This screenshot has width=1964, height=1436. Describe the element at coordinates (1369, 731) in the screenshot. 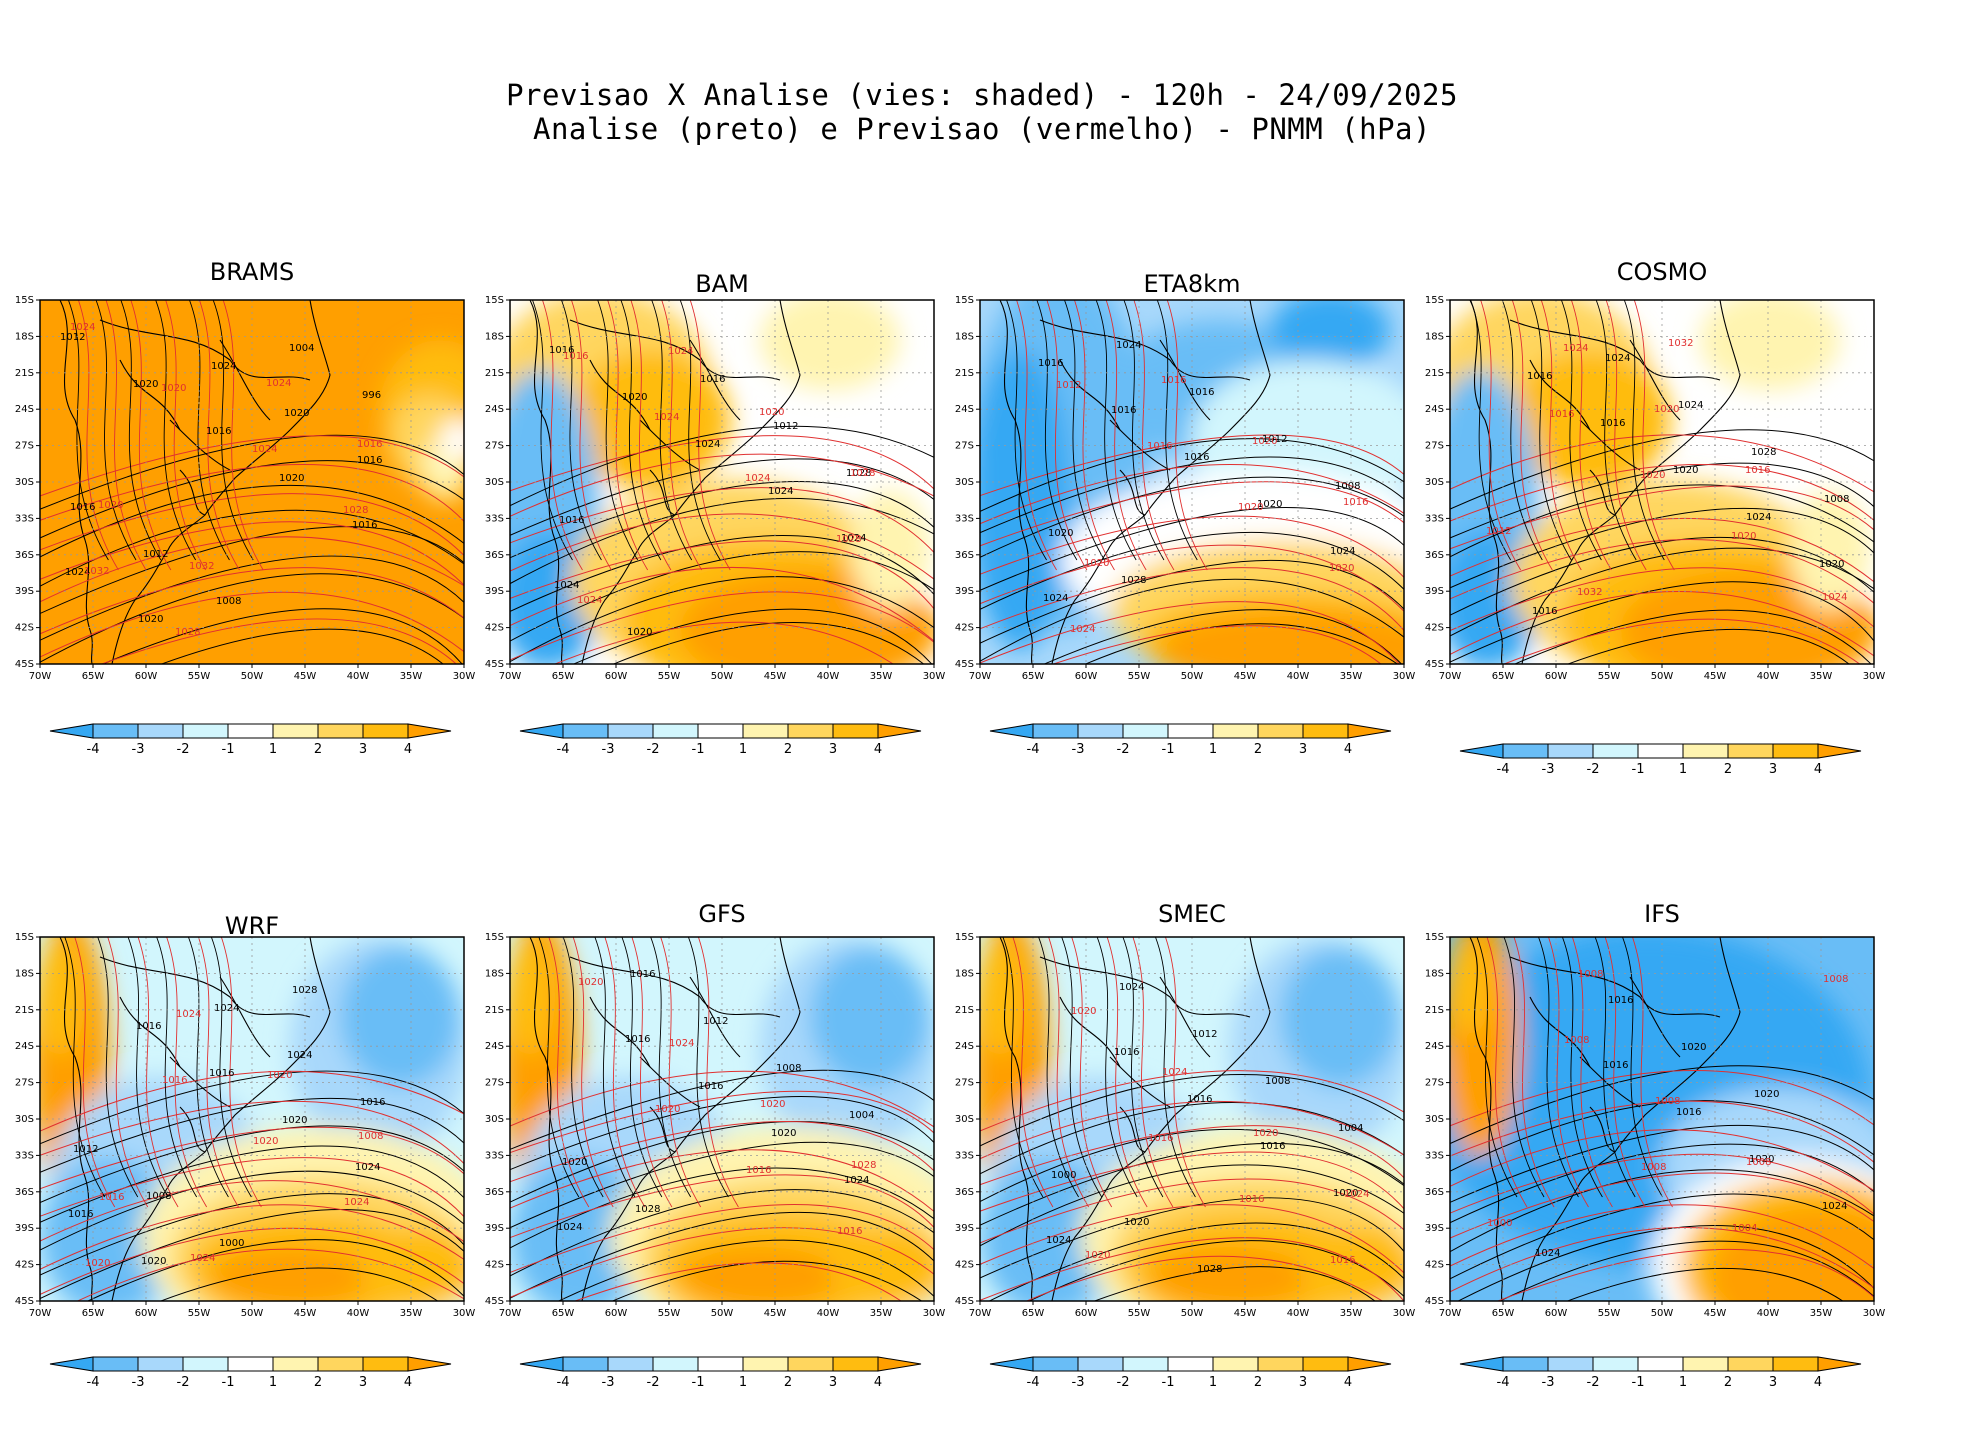

I see `colorbar-arrow-high` at that location.